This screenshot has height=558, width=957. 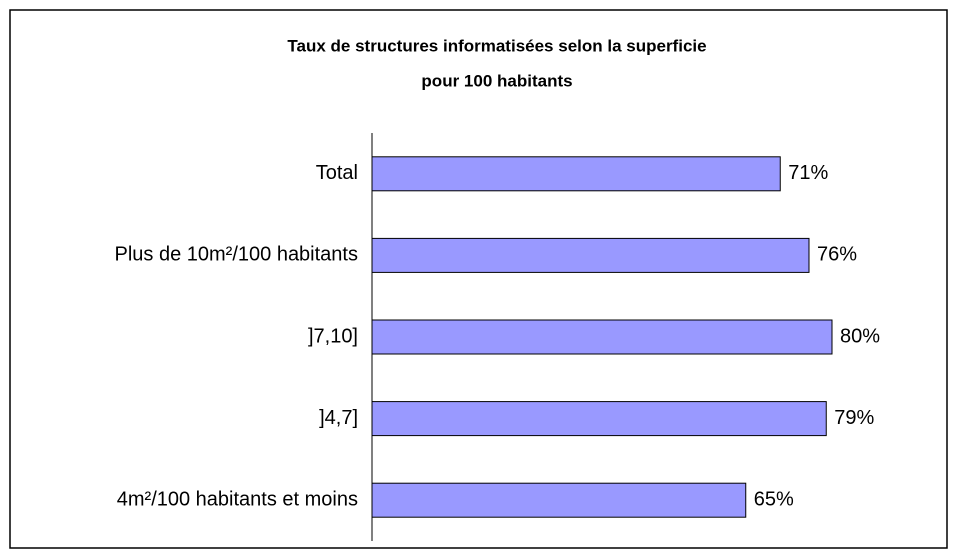 I want to click on value-label: 65%, so click(x=774, y=499).